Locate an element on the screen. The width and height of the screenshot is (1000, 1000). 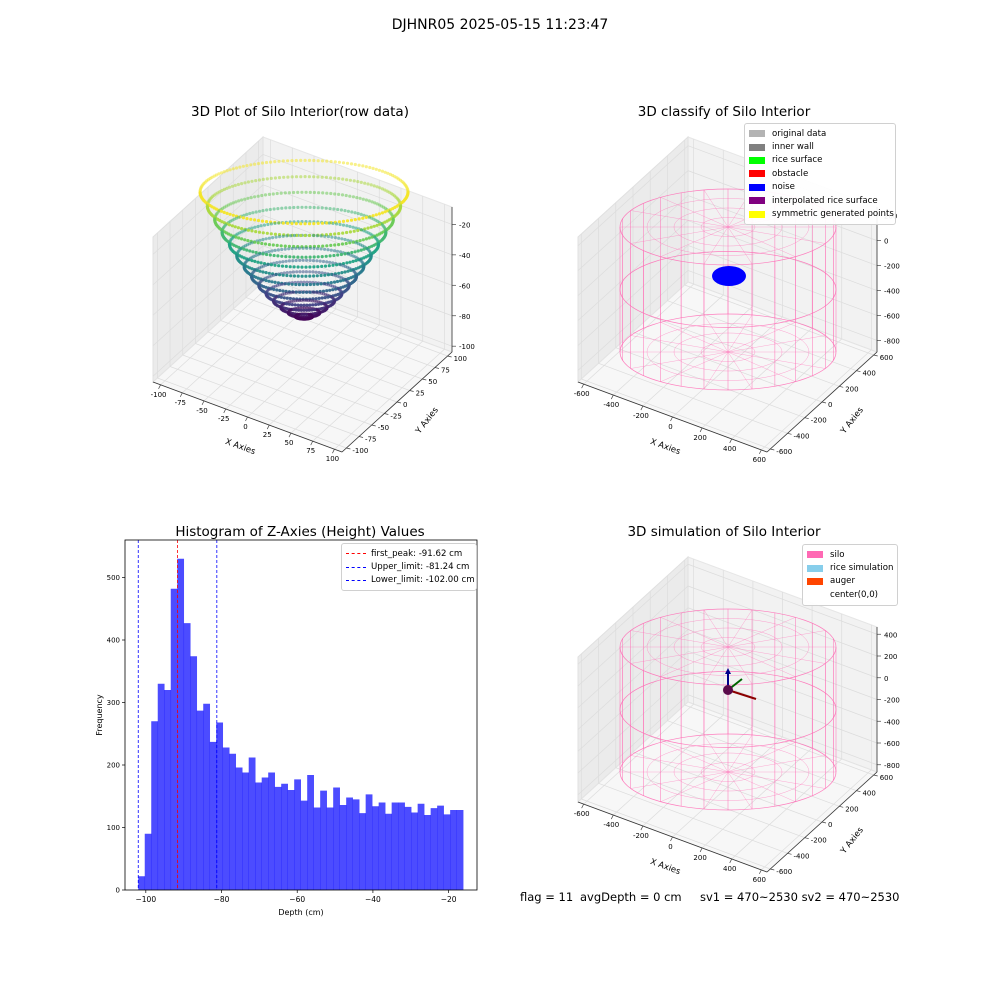
x-tick-label: -400 is located at coordinates (611, 825).